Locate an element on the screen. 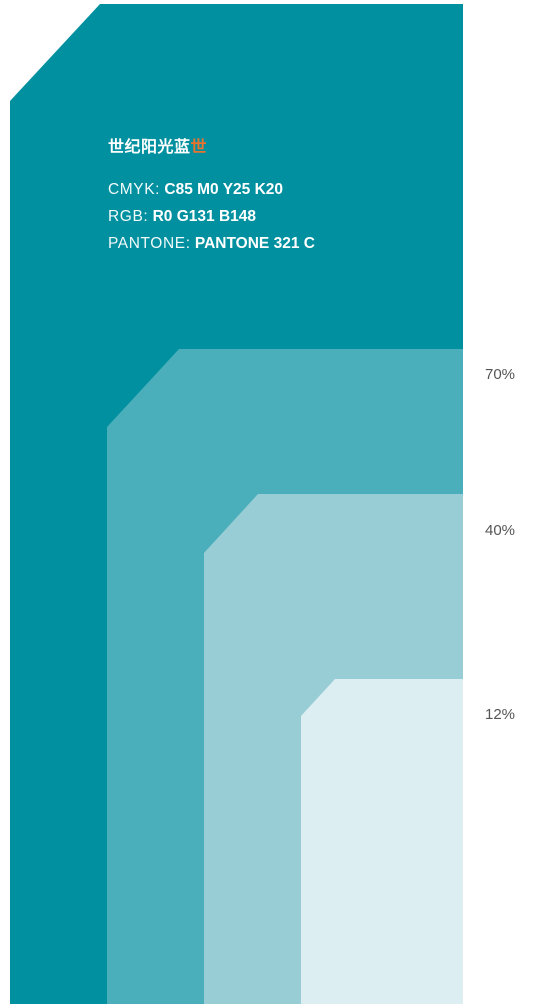 This screenshot has width=543, height=1004. color-name-accent: 世 is located at coordinates (199, 146).